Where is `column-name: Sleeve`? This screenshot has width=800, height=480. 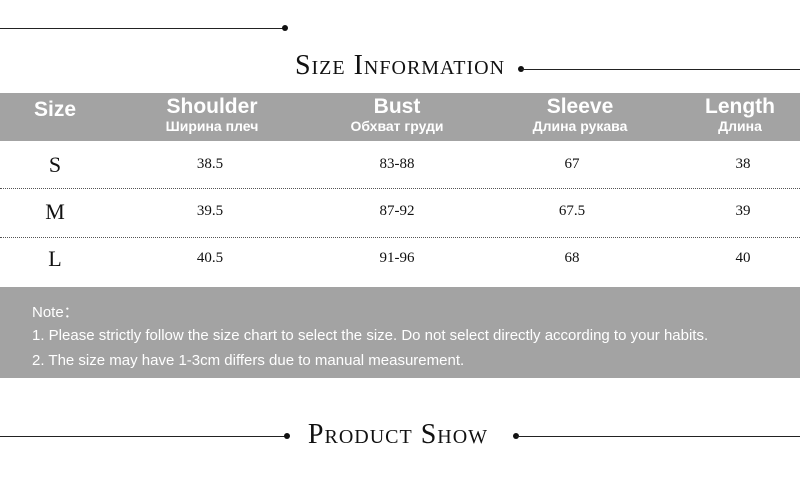 column-name: Sleeve is located at coordinates (580, 106).